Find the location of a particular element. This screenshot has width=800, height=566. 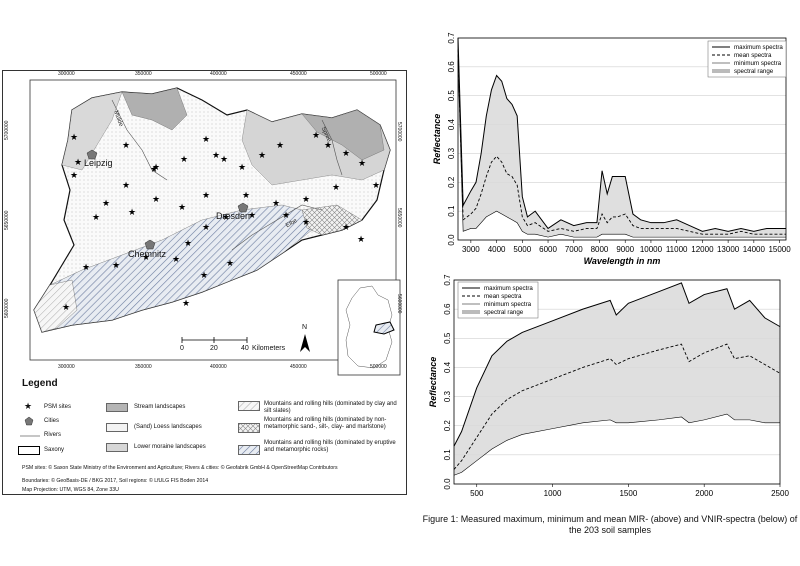

legend-item-rivers: Rivers is located at coordinates (53, 435).